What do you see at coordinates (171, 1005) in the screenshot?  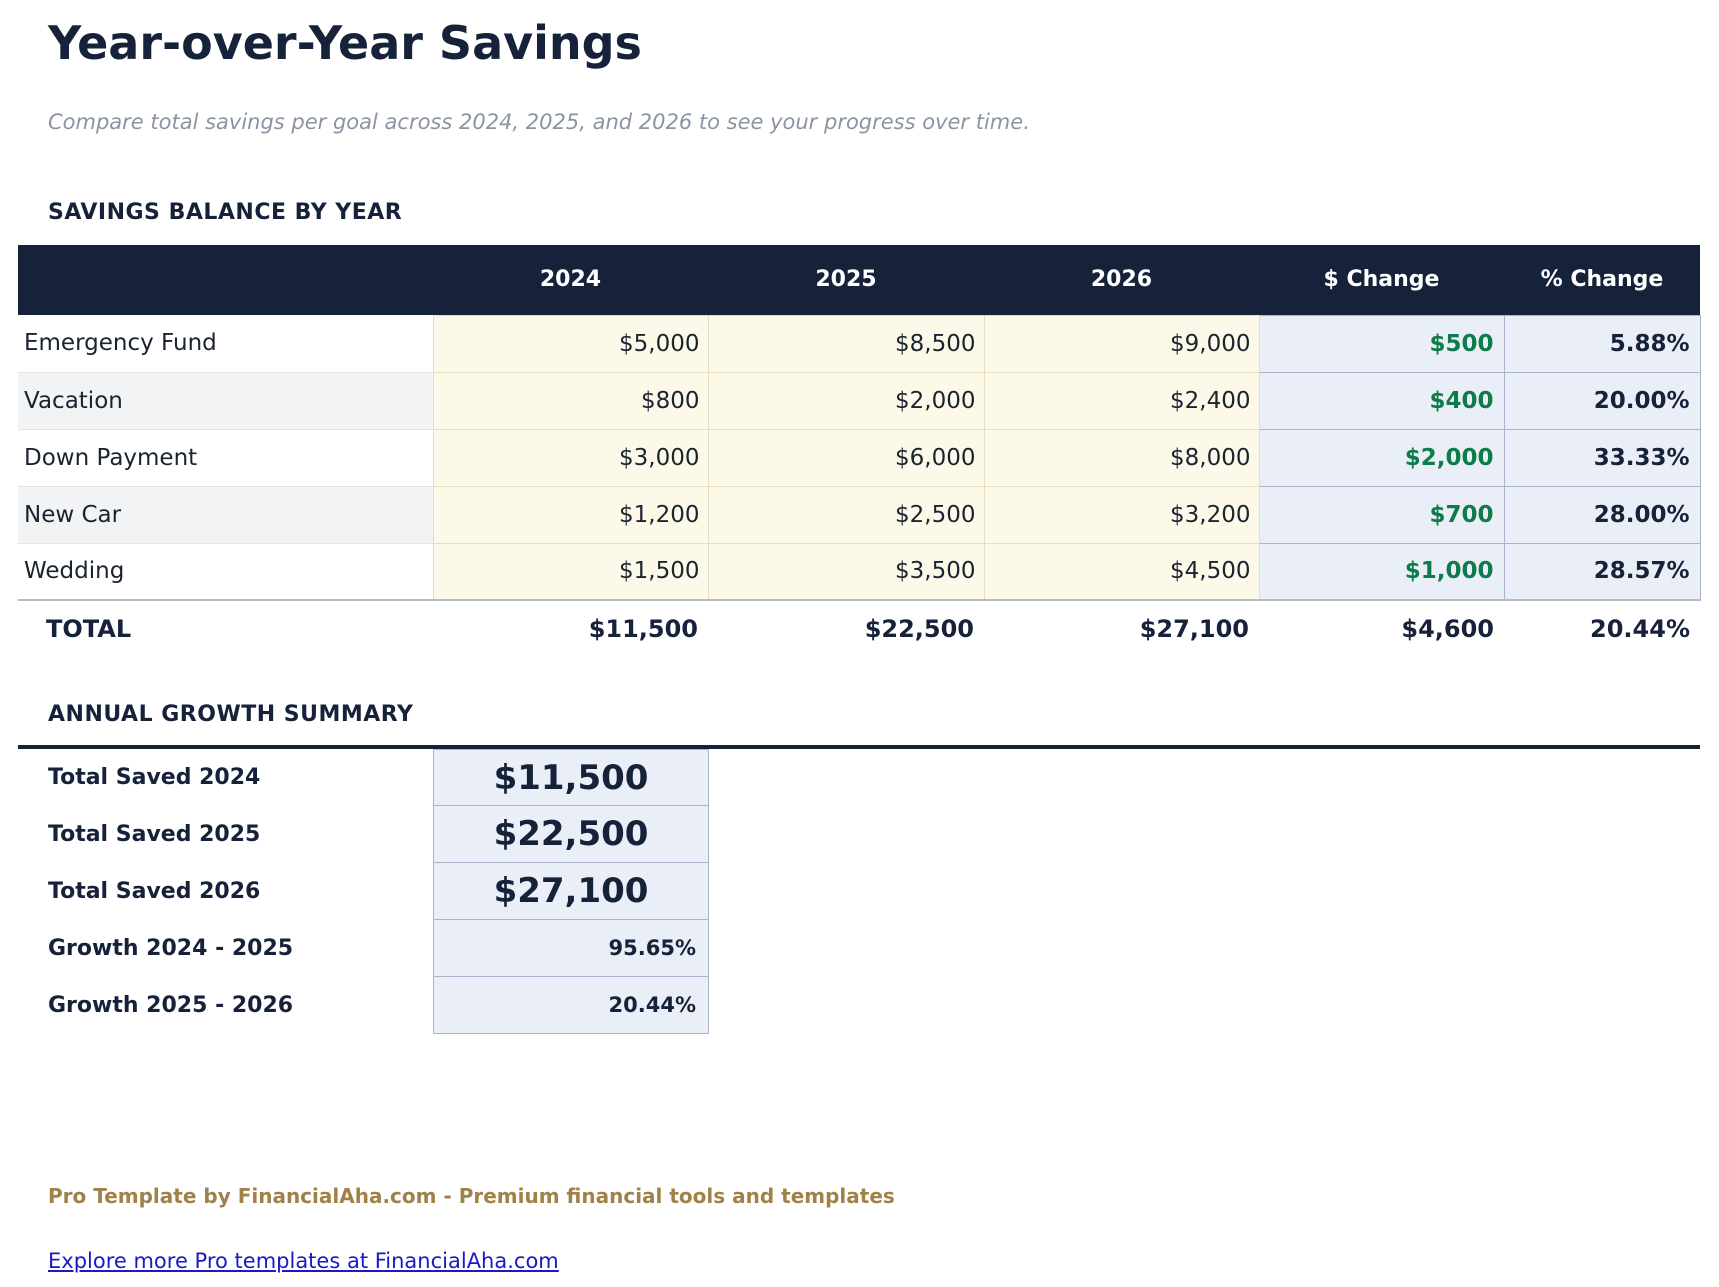 I see `summary-label: Growth 2025 - 2026` at bounding box center [171, 1005].